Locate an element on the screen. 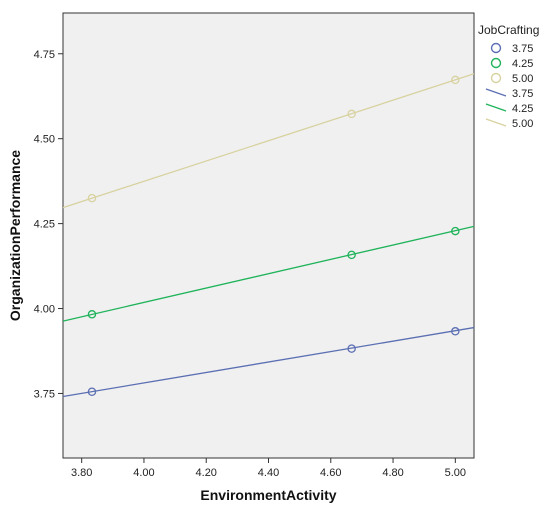  x-tick-label: 4.60 is located at coordinates (330, 473).